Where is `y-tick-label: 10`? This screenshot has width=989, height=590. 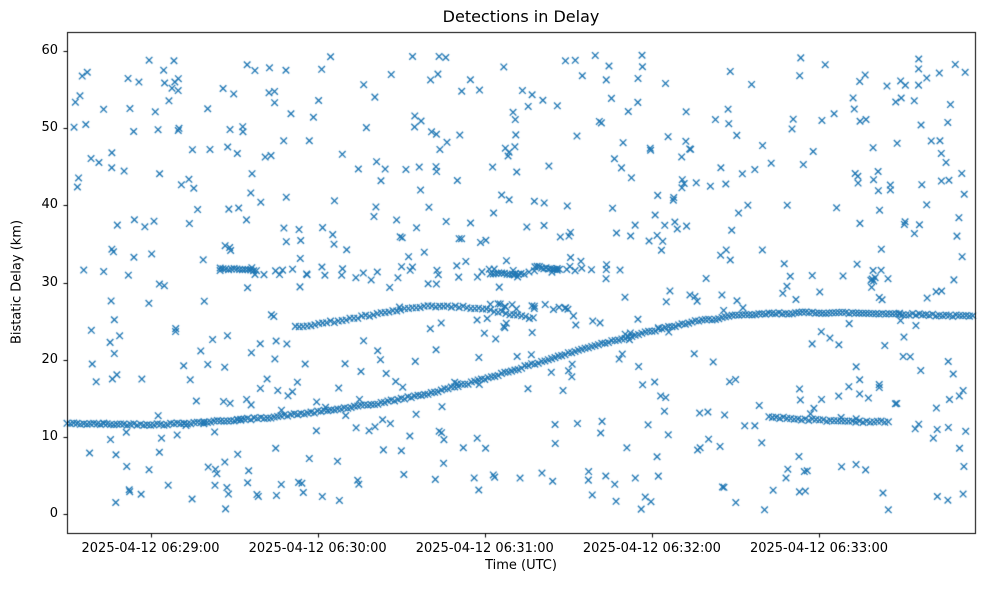 y-tick-label: 10 is located at coordinates (49, 436).